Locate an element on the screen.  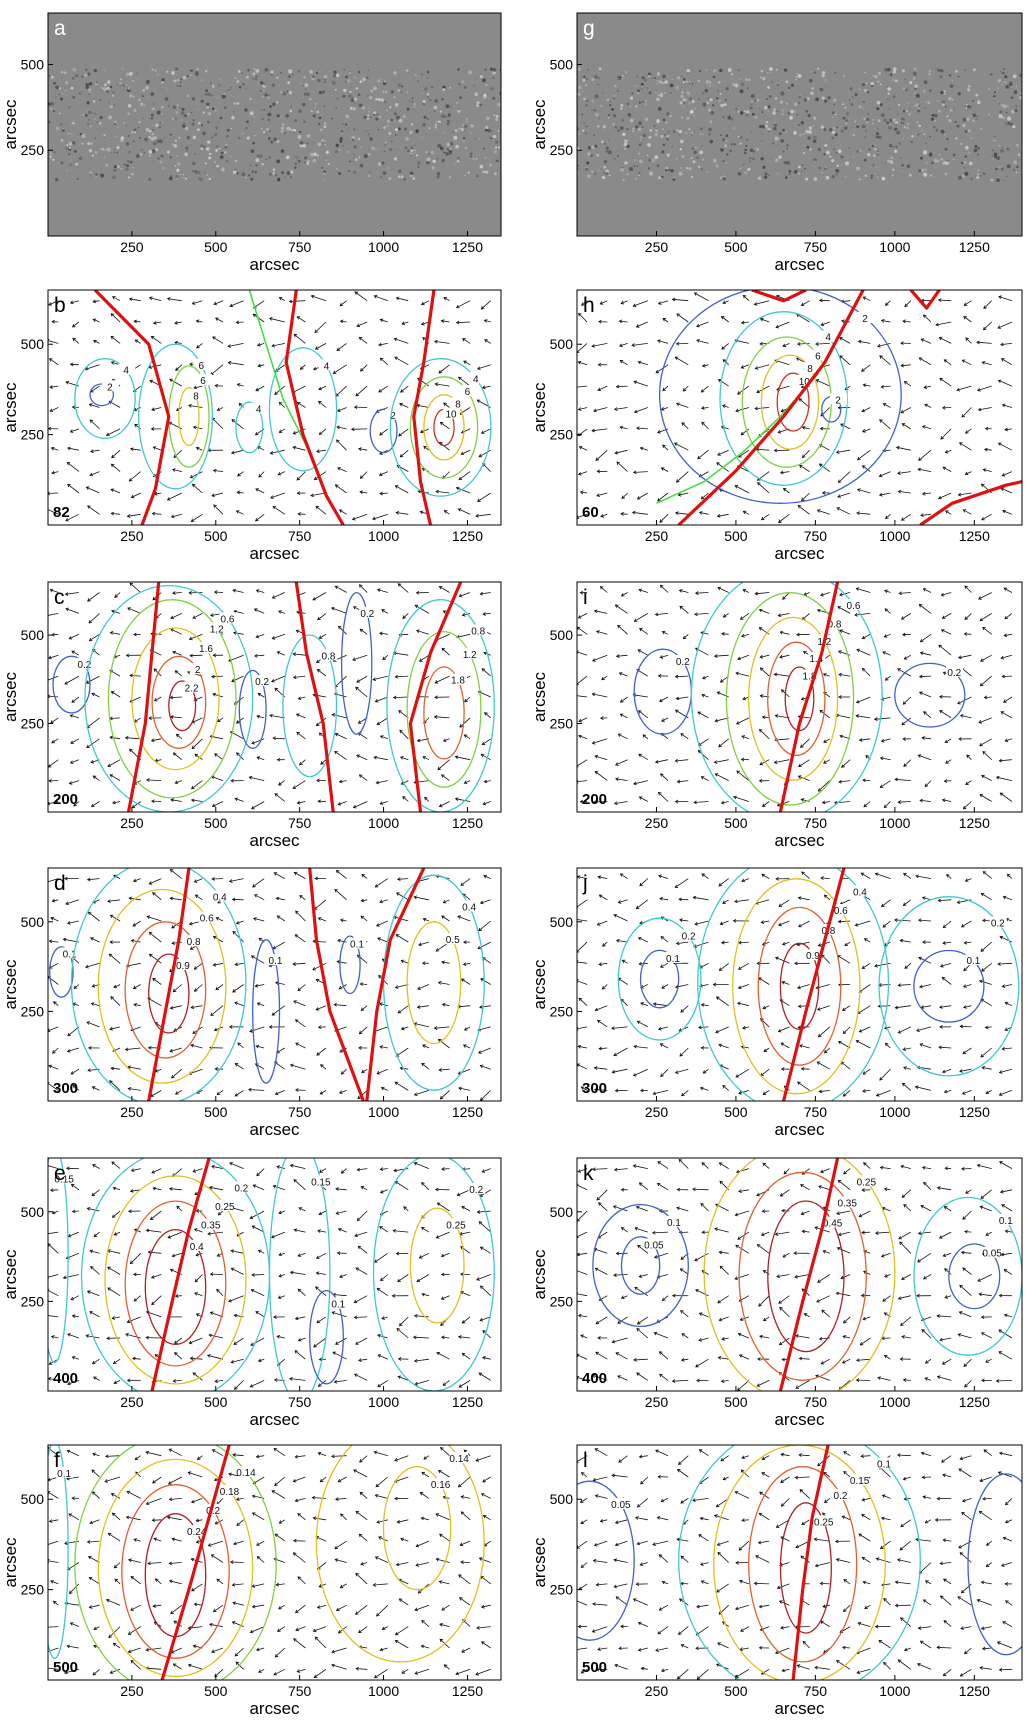
y-tick-label: 250 is located at coordinates (33, 435).